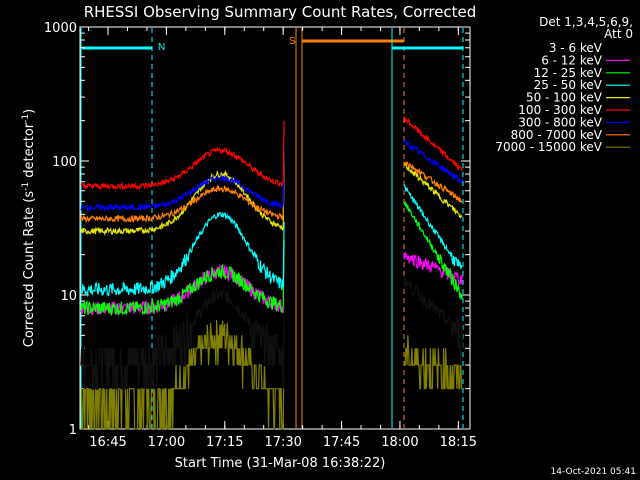 This screenshot has width=640, height=480. I want to click on legend-label: 12 - 25 keV, so click(568, 73).